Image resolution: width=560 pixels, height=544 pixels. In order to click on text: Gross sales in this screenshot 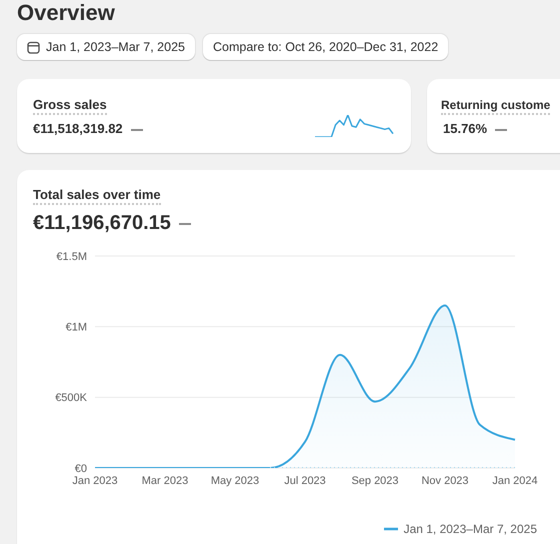, I will do `click(70, 106)`.